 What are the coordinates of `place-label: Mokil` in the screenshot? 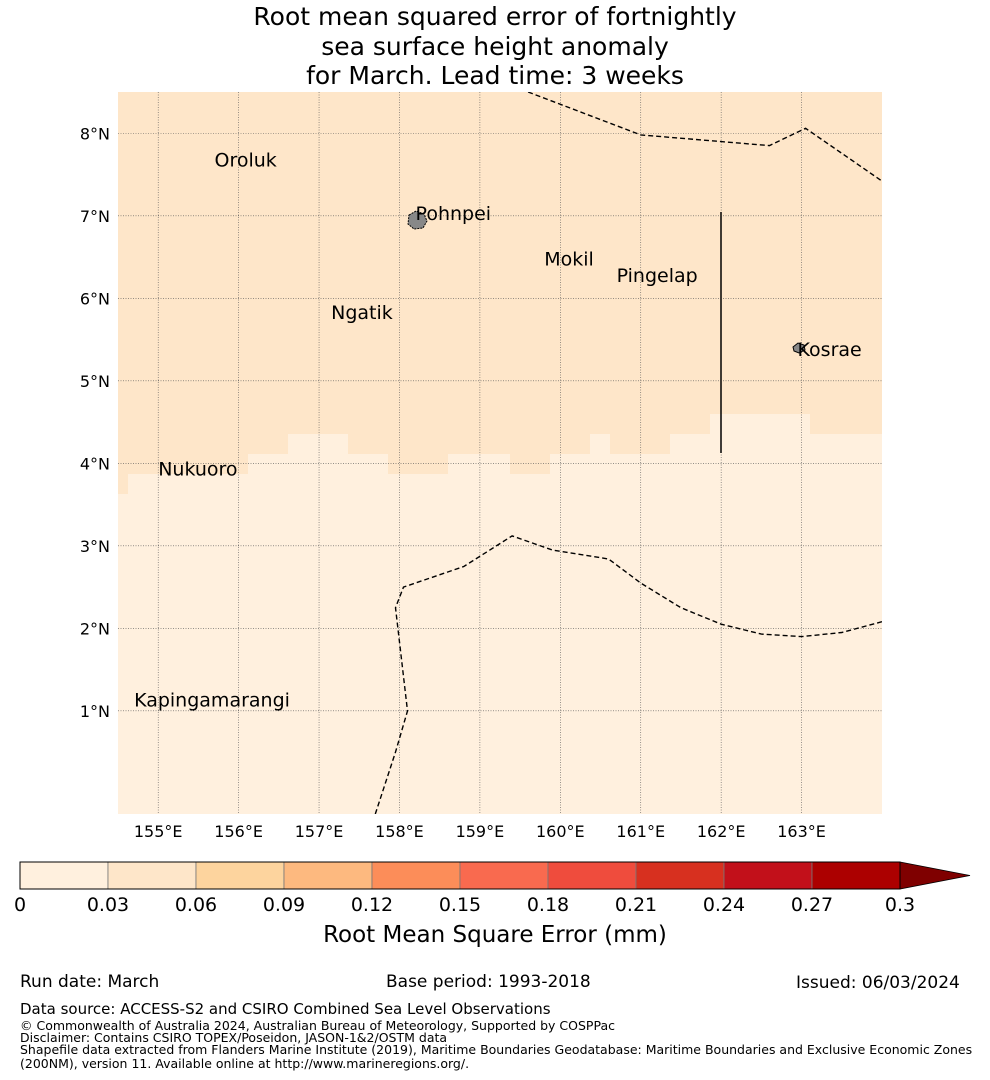 It's located at (569, 259).